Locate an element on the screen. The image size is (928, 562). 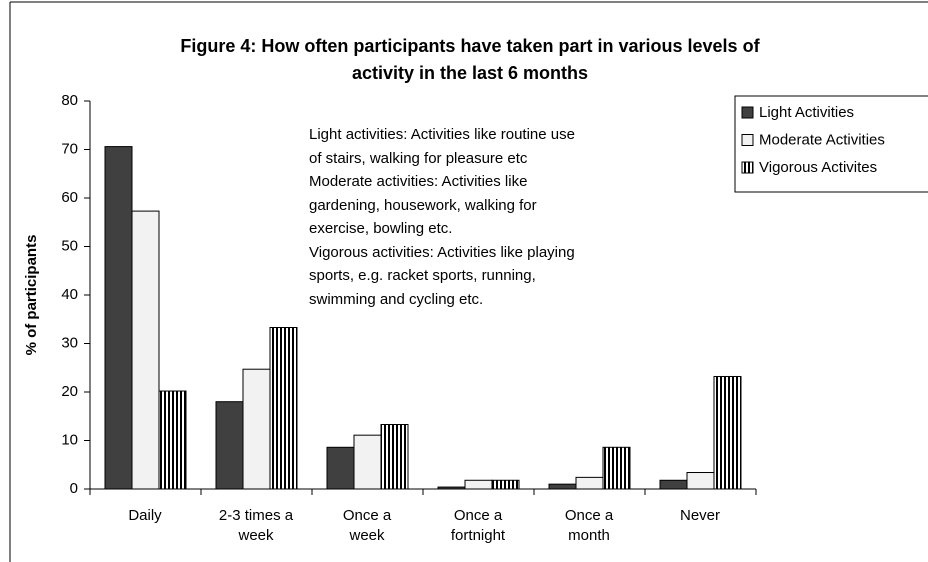
y-axis-label: % of participants is located at coordinates (31, 295).